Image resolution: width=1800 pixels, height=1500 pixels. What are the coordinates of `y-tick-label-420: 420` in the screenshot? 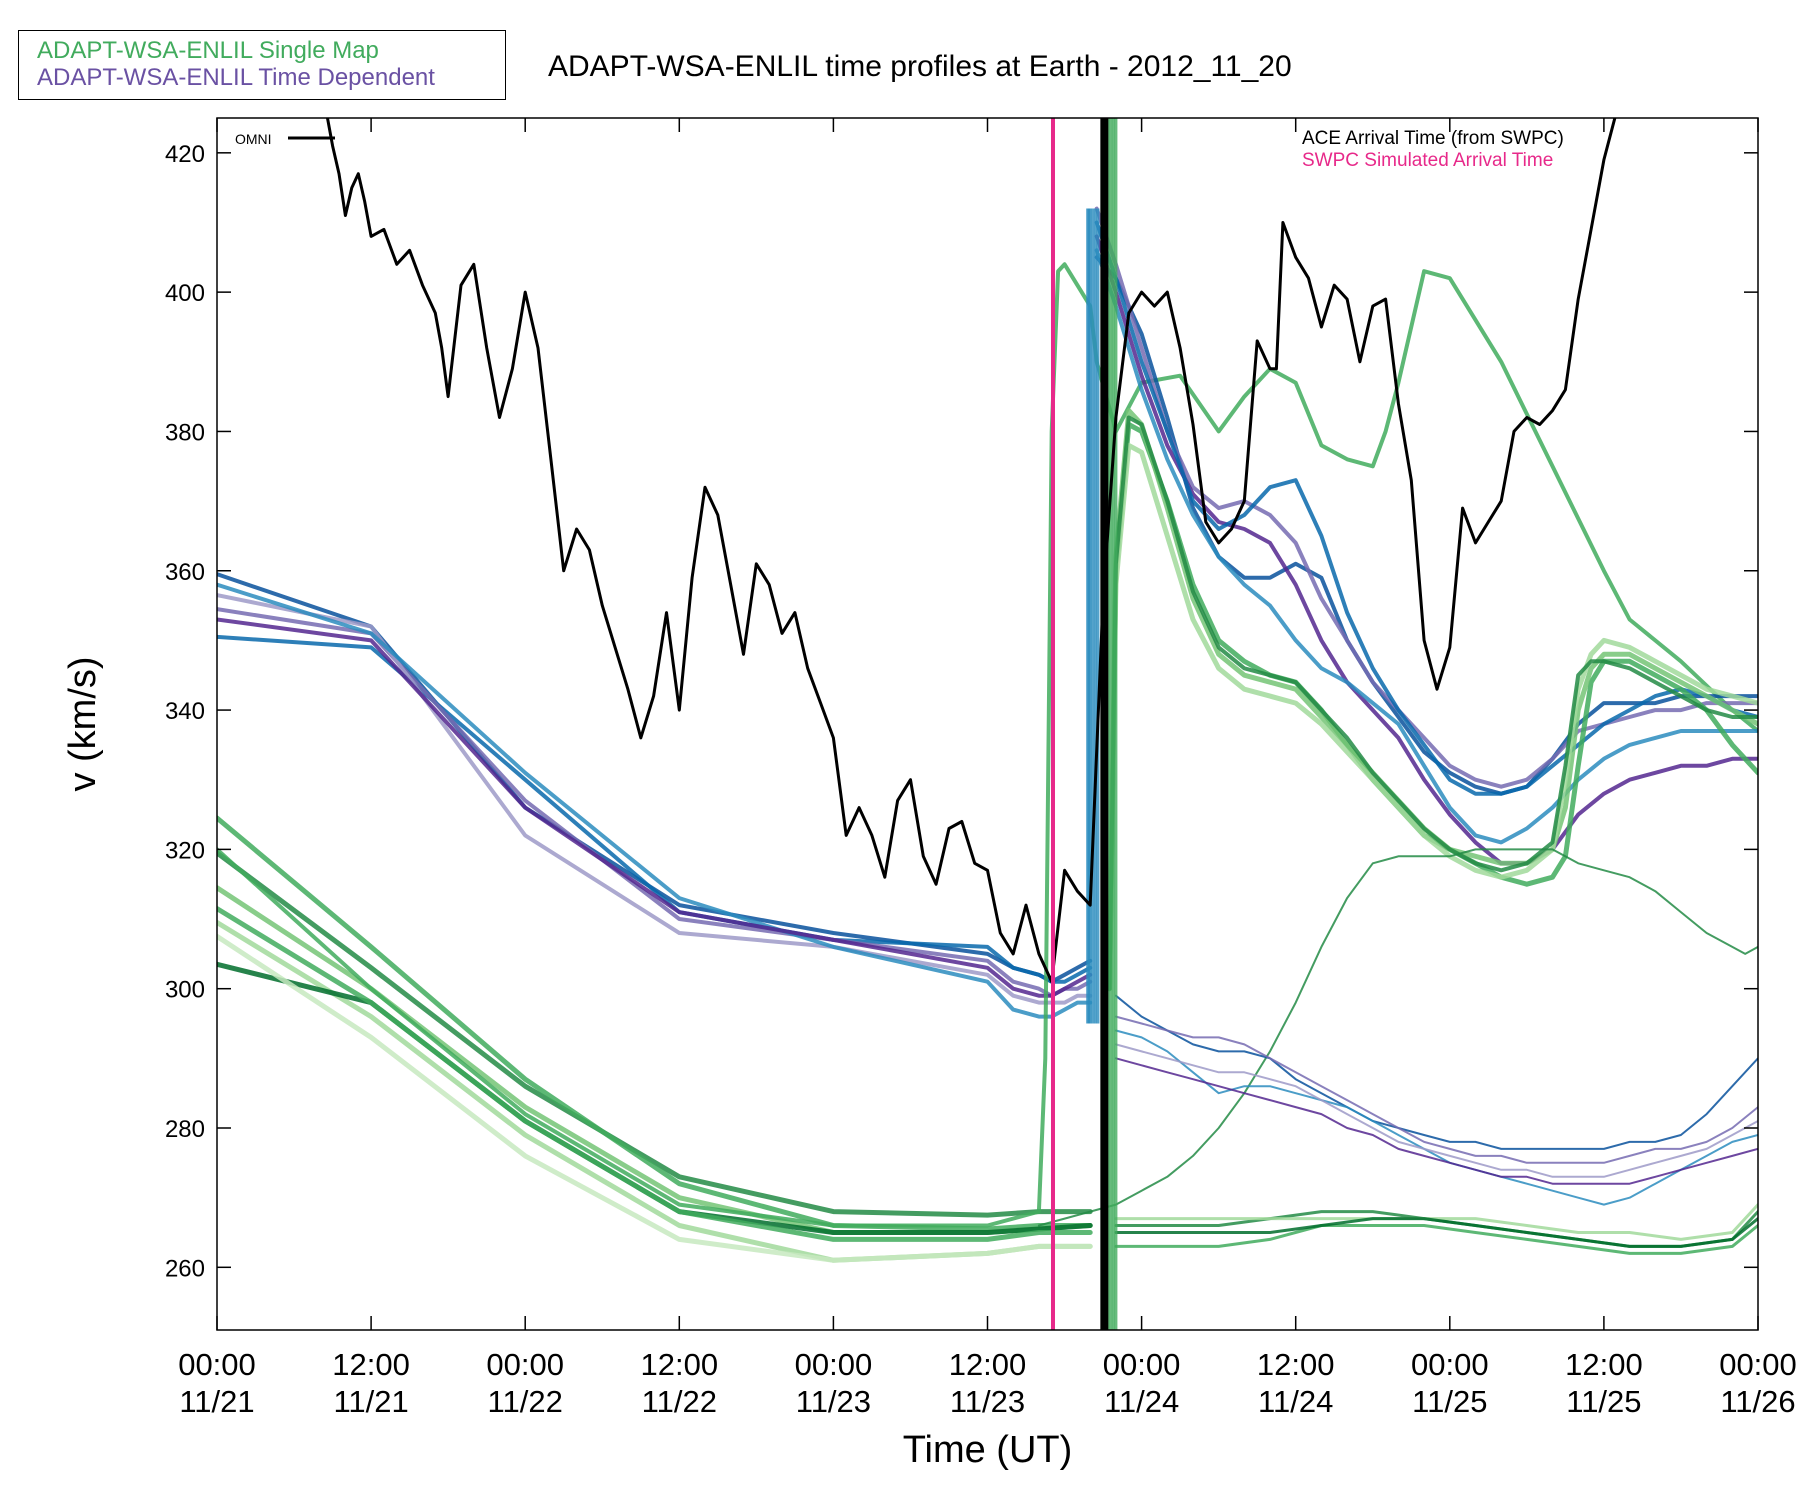 It's located at (185, 154).